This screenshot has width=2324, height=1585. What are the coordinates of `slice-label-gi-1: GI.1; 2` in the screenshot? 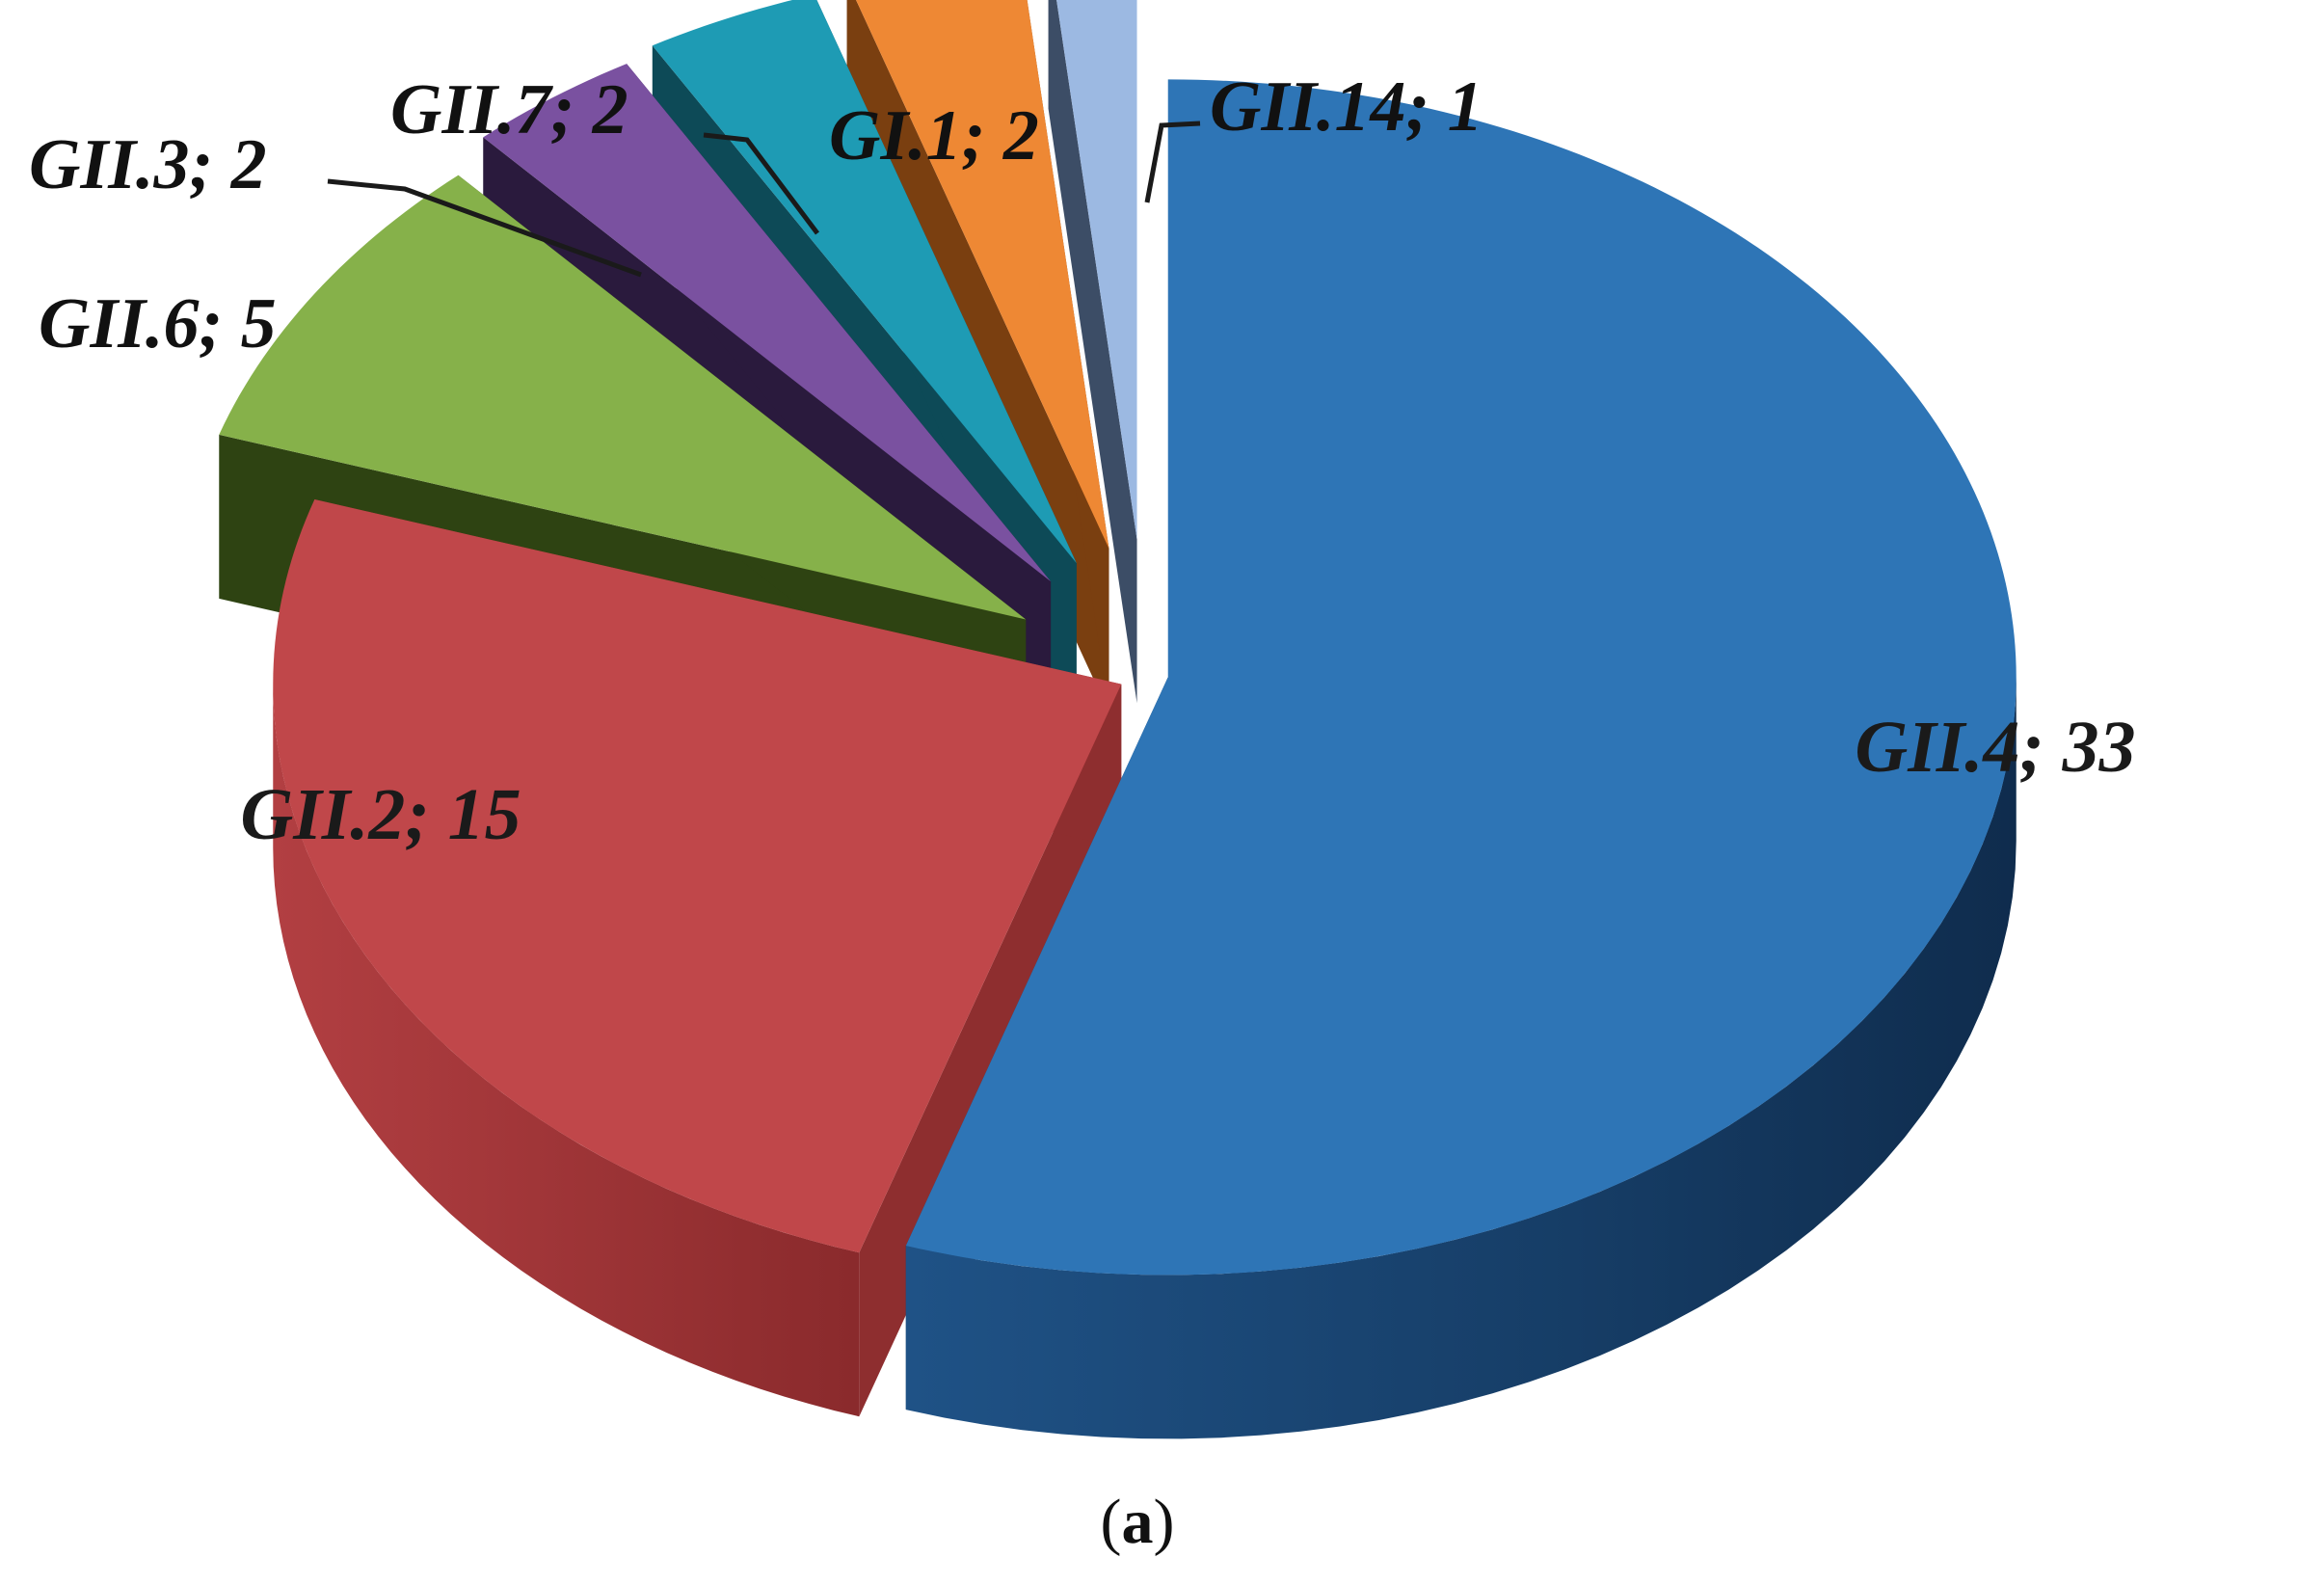 It's located at (934, 135).